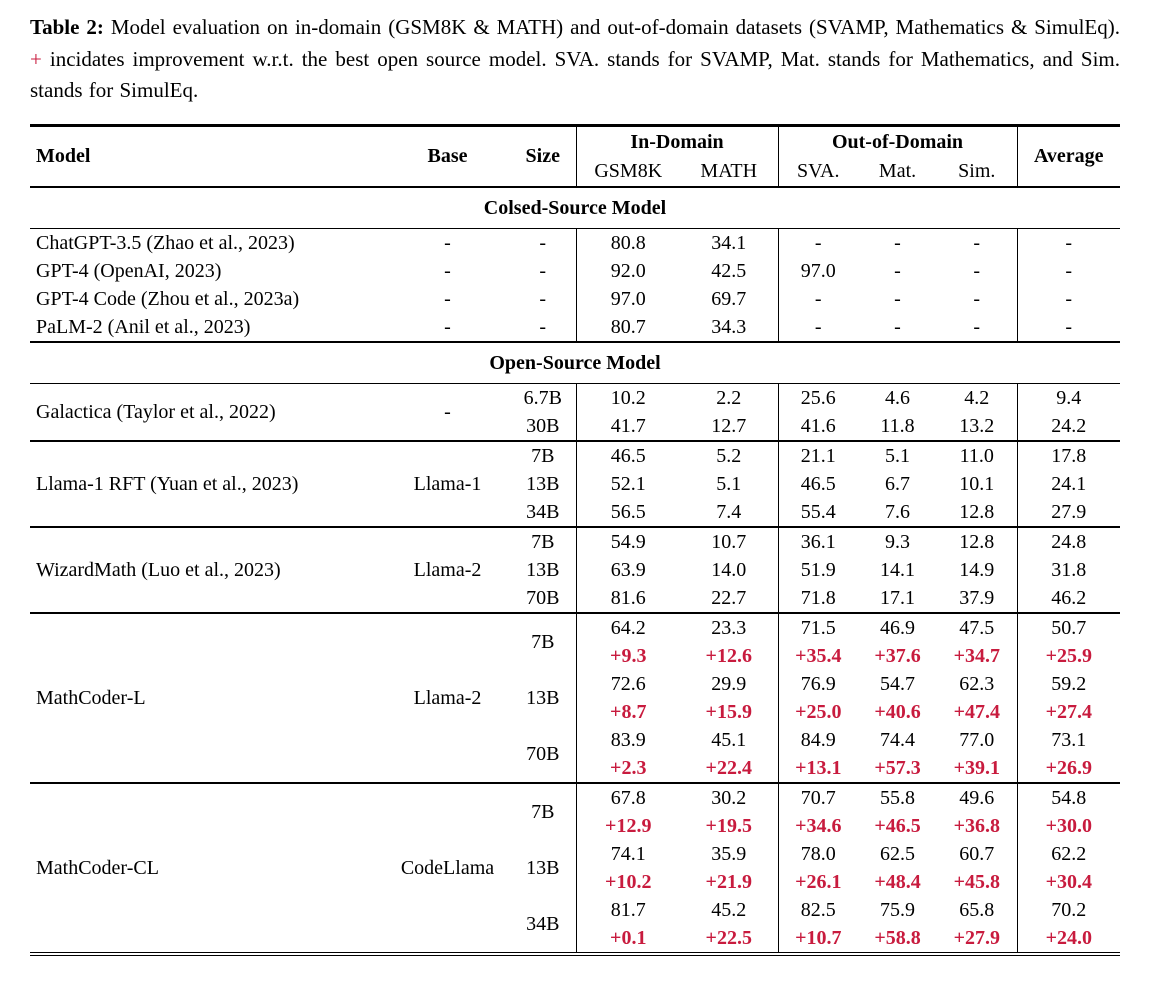 The height and width of the screenshot is (1004, 1149). Describe the element at coordinates (897, 170) in the screenshot. I see `column-header-mat: Mat.` at that location.